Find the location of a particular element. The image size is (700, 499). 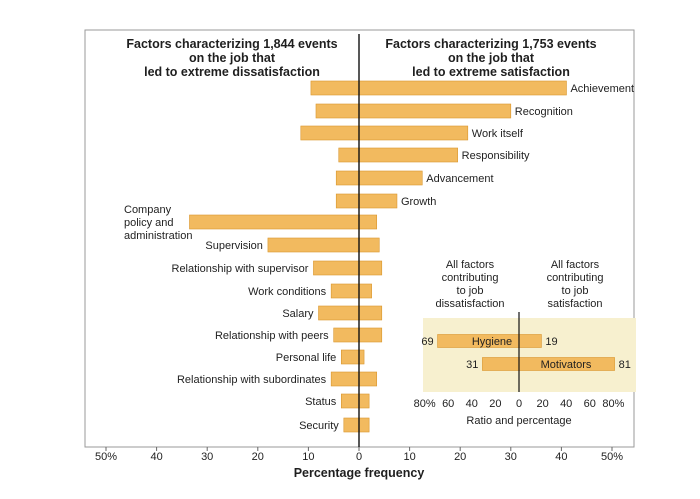

category-label: Recognition is located at coordinates (544, 112).